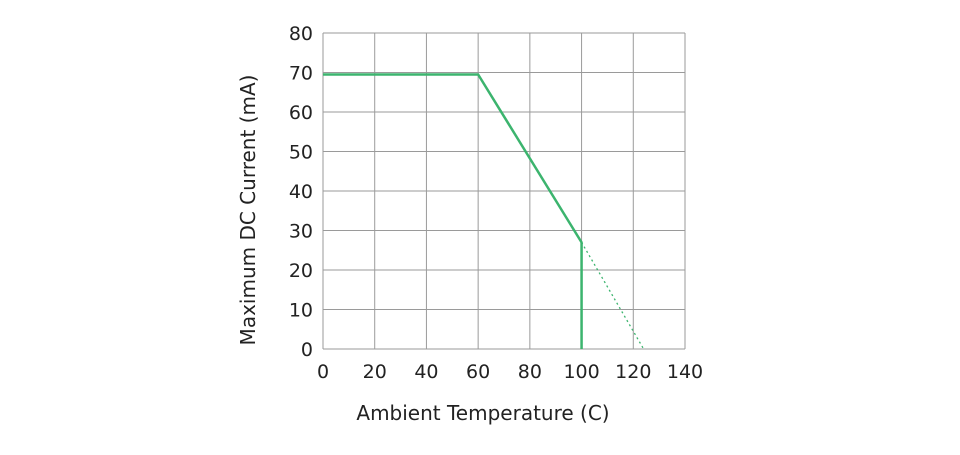 This screenshot has height=455, width=960. Describe the element at coordinates (375, 372) in the screenshot. I see `x-tick-label: 20` at that location.